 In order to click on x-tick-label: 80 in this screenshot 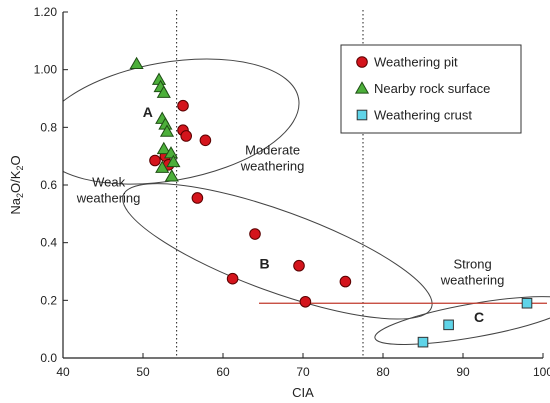, I will do `click(383, 372)`.